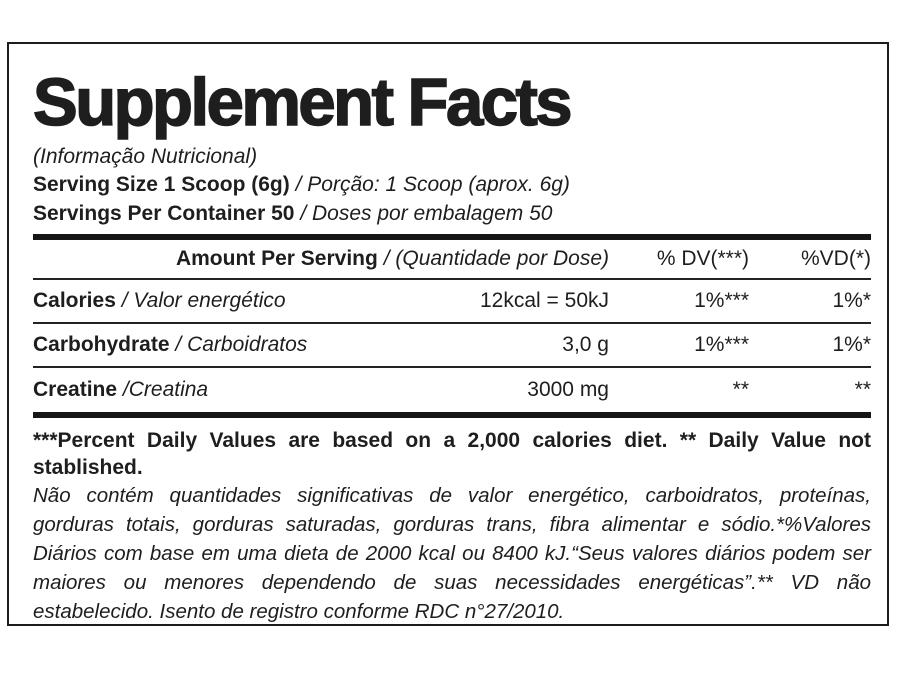 This screenshot has height=679, width=905. I want to click on carbohydrate-name: Carbohydrate / Carboidratos, so click(170, 344).